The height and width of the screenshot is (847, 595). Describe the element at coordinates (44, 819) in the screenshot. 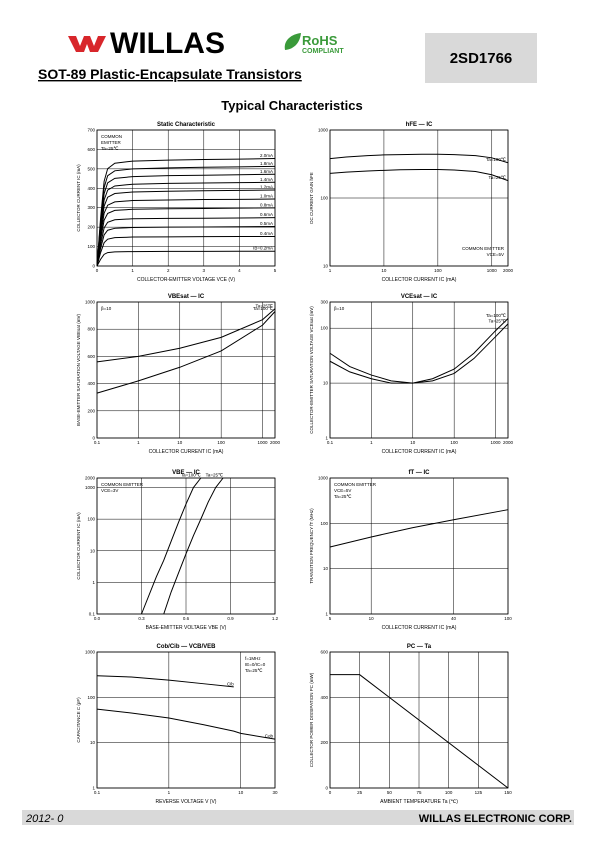

I see `footer-date: 2012- 0` at that location.